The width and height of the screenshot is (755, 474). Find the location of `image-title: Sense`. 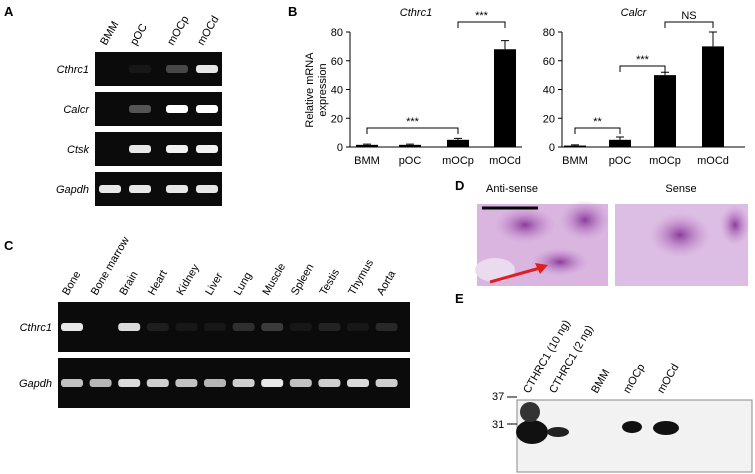

image-title: Sense is located at coordinates (680, 189).